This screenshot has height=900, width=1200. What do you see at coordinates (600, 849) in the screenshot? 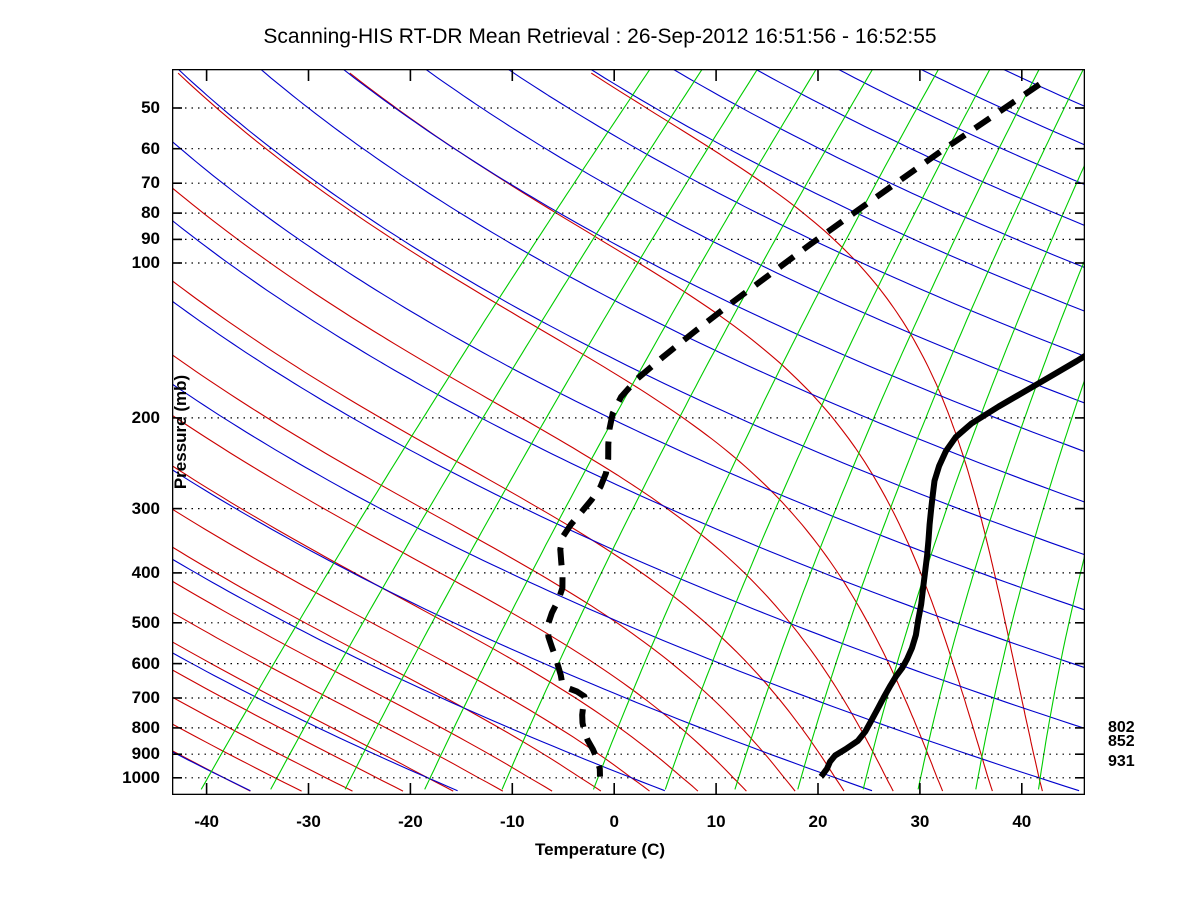
I see `x-axis-label: Temperature (C)` at bounding box center [600, 849].